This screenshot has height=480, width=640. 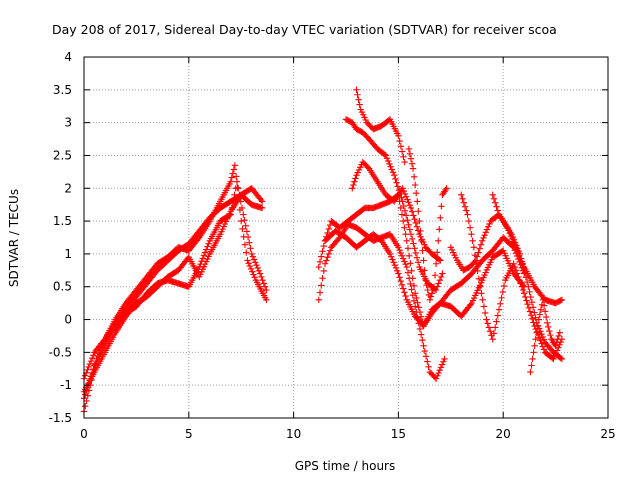 What do you see at coordinates (62, 287) in the screenshot?
I see `y-tick-label: 0.5` at bounding box center [62, 287].